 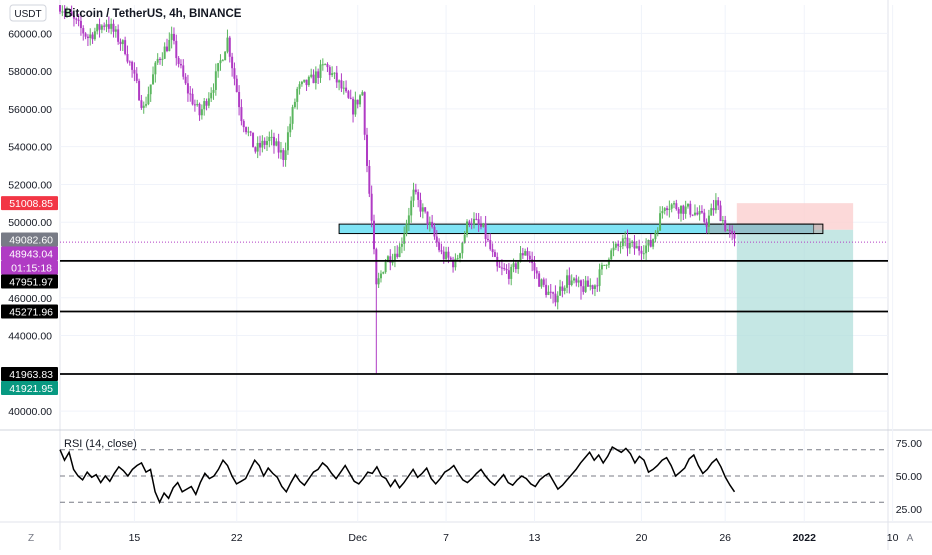 What do you see at coordinates (30, 72) in the screenshot?
I see `price-tick-label: 58000.00` at bounding box center [30, 72].